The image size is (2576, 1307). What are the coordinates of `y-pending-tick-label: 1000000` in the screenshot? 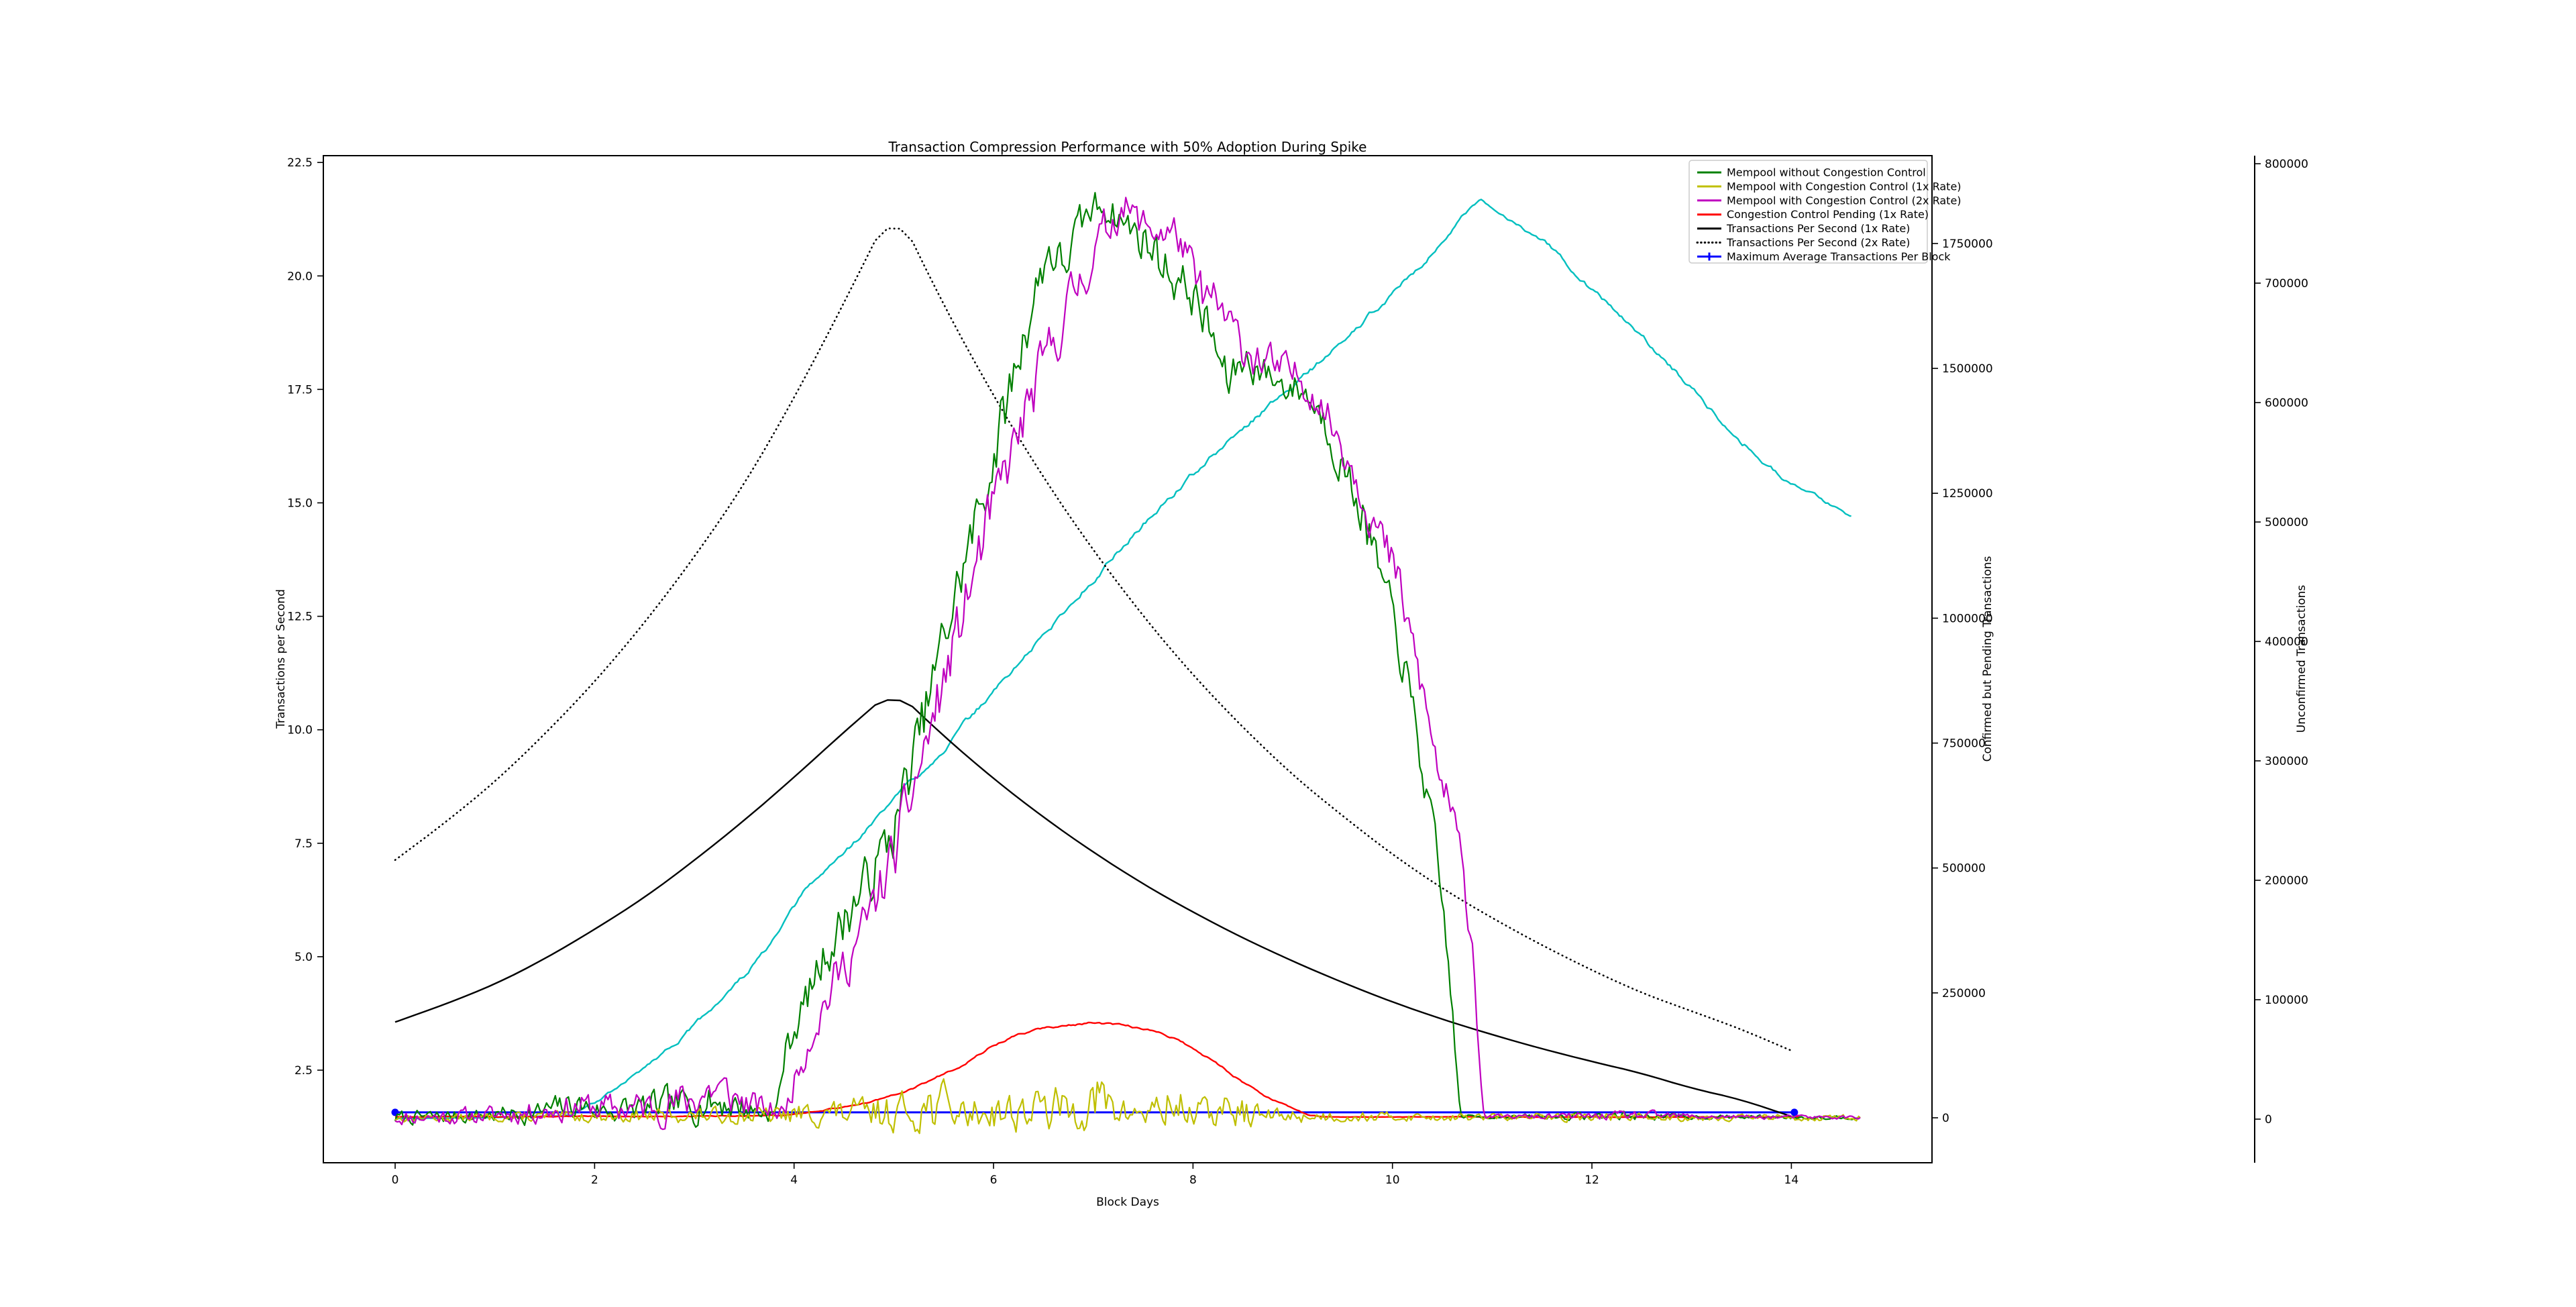 It's located at (1967, 618).